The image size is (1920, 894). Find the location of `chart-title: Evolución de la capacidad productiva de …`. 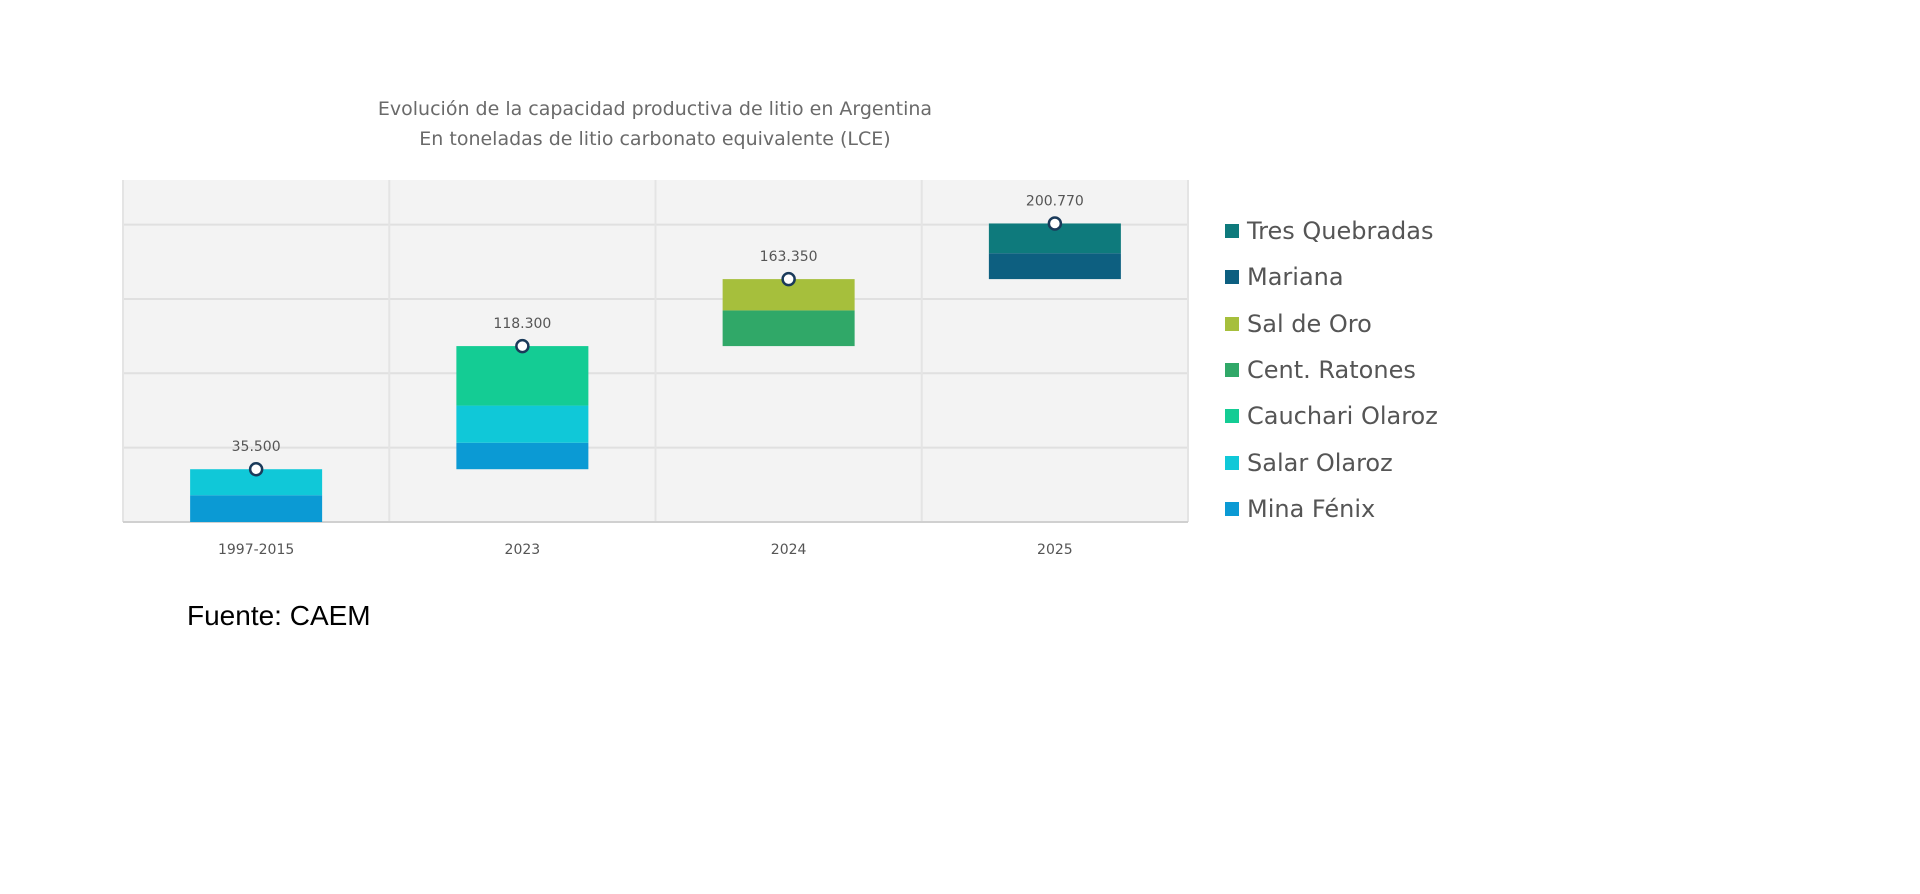

chart-title: Evolución de la capacidad productiva de … is located at coordinates (655, 109).